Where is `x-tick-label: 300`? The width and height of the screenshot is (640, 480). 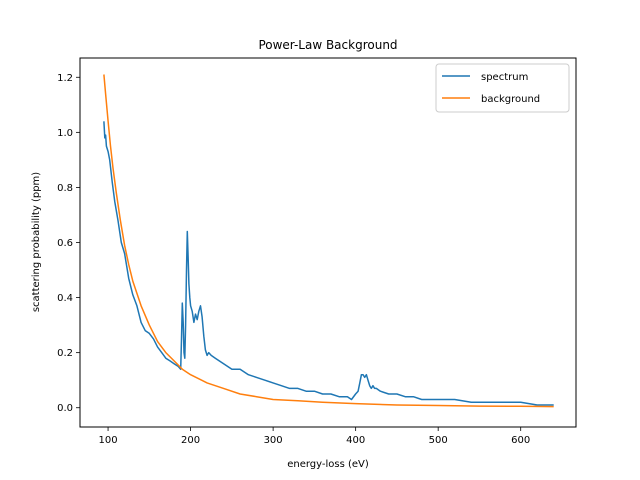
x-tick-label: 300 is located at coordinates (273, 440).